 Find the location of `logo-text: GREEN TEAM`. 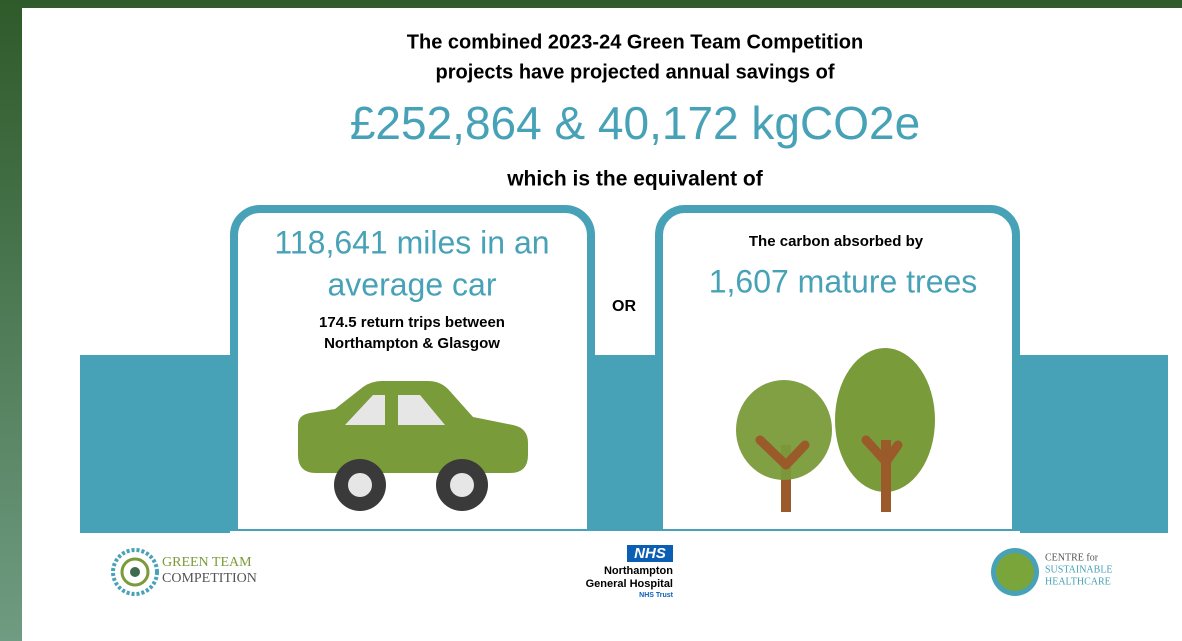

logo-text: GREEN TEAM is located at coordinates (207, 562).